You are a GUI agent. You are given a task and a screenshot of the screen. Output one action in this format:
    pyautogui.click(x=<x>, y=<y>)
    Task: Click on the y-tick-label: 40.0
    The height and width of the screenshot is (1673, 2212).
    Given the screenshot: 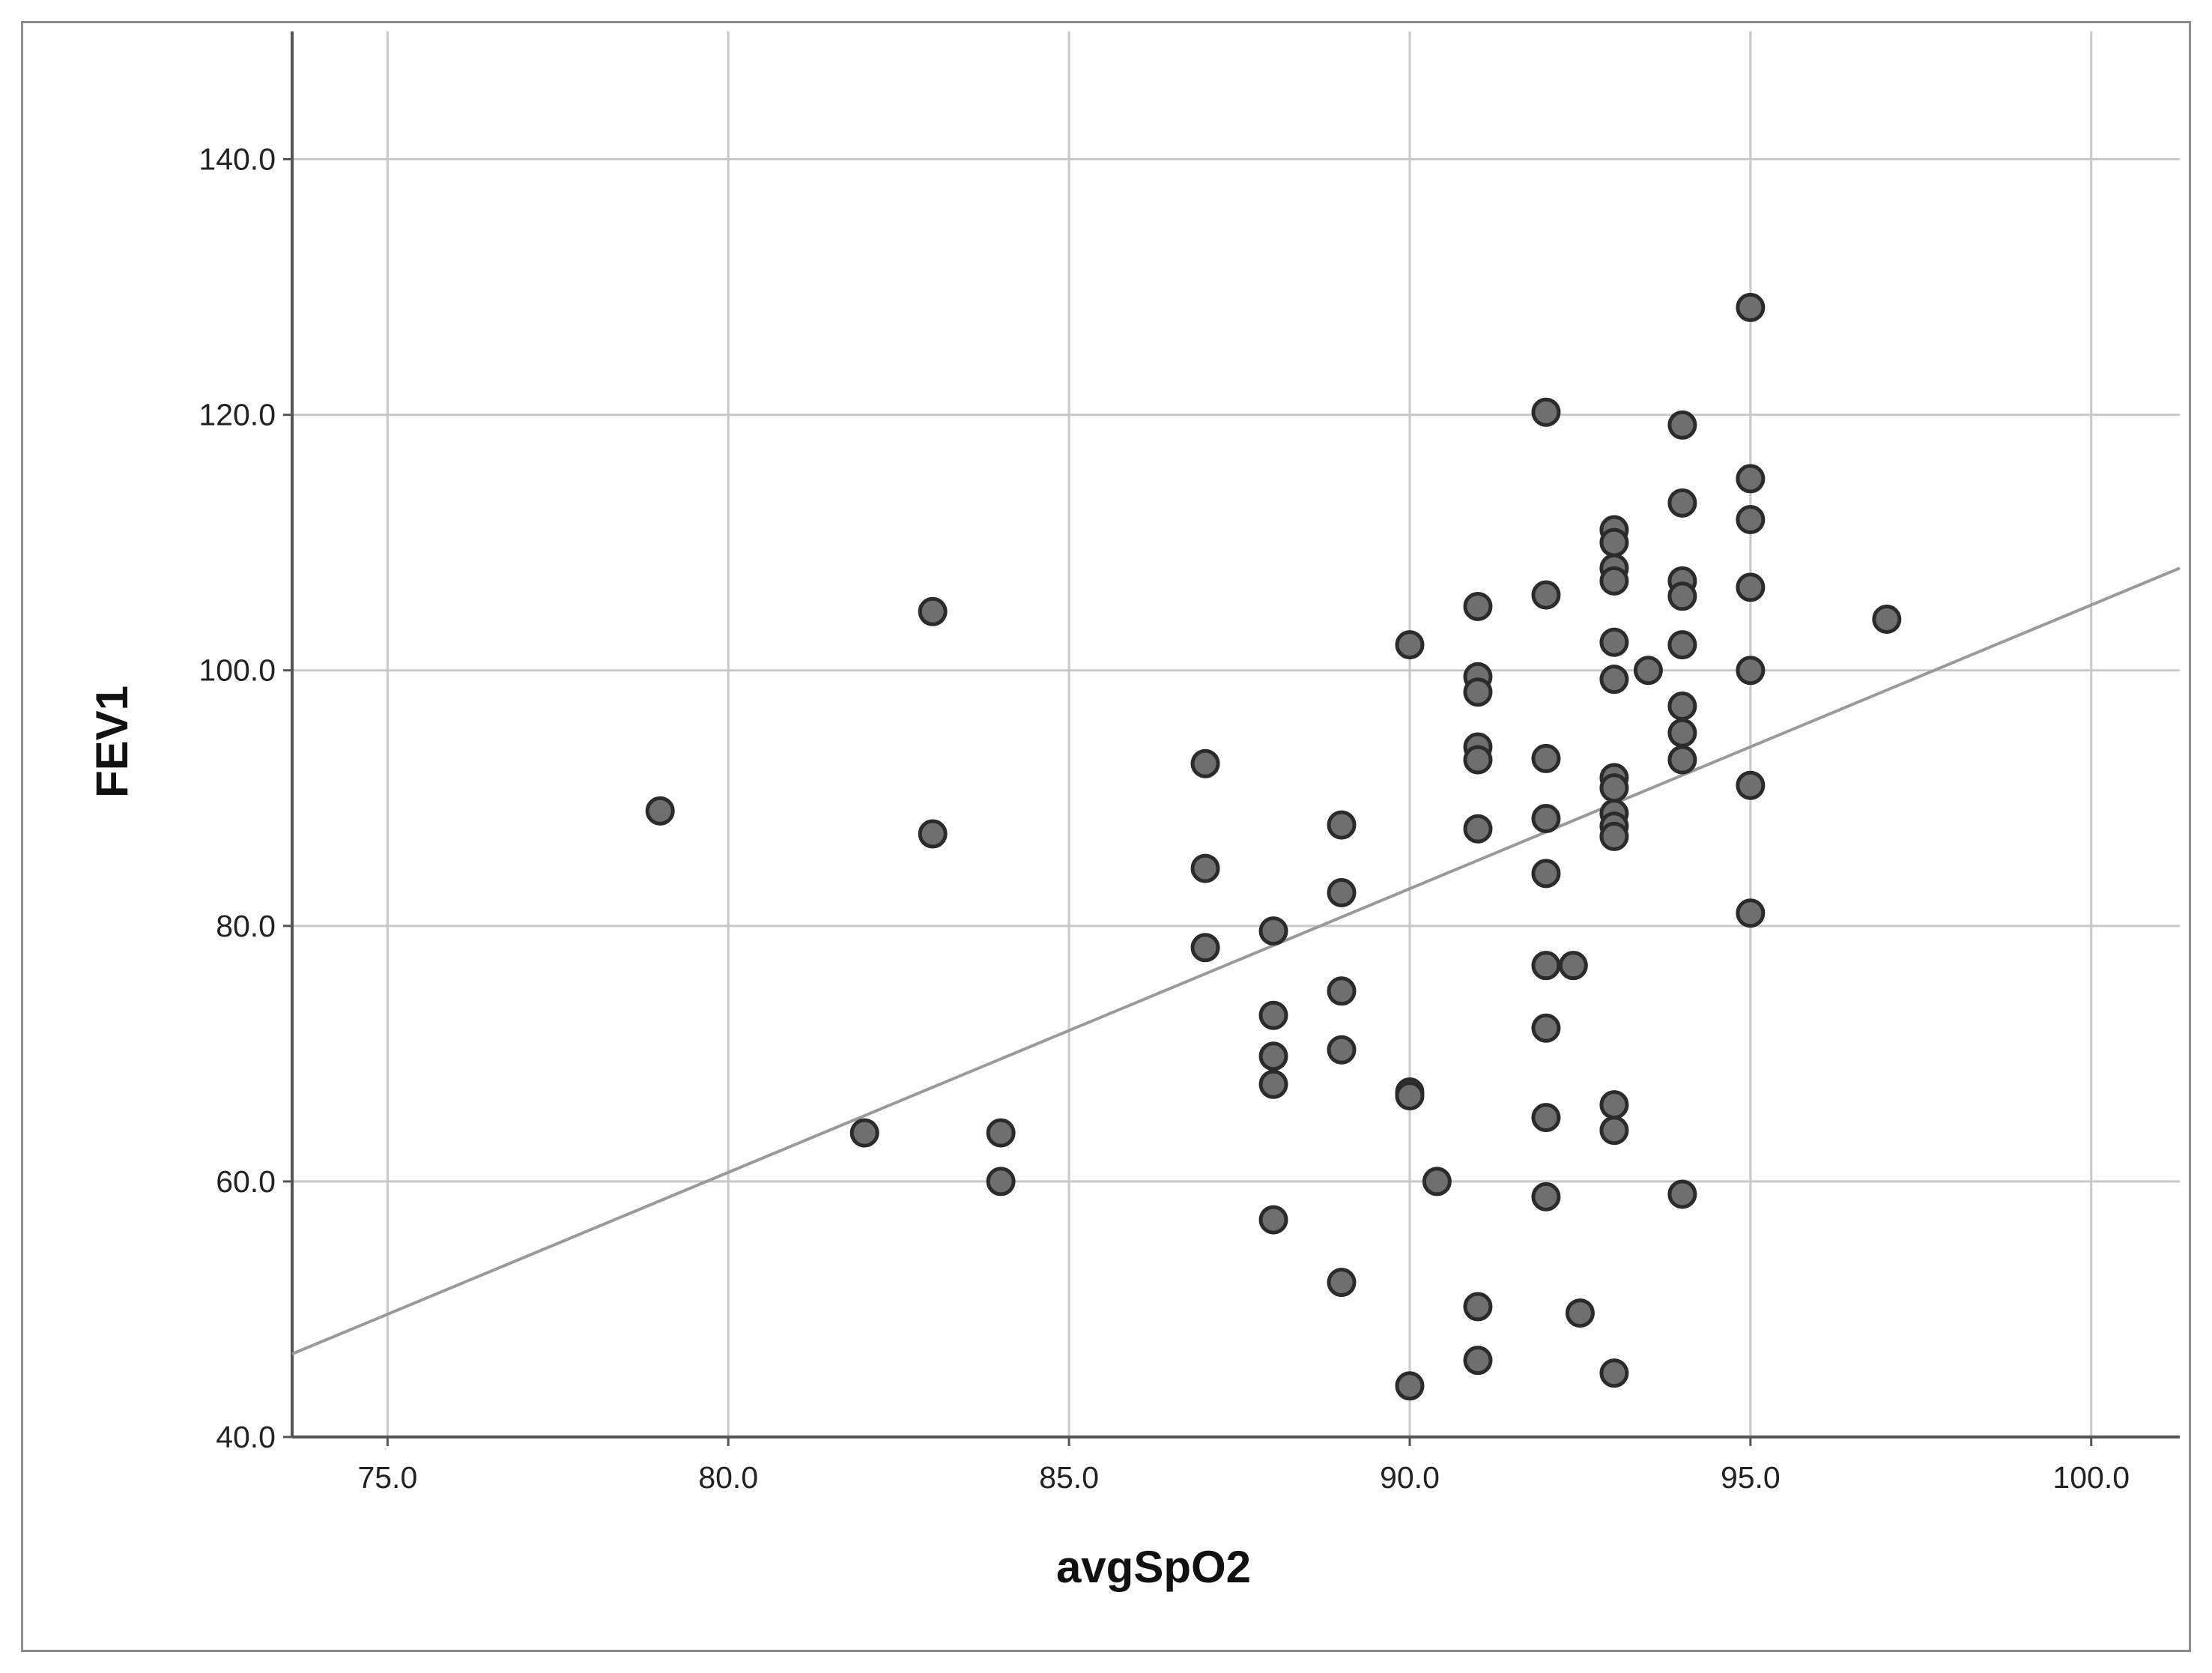 What is the action you would take?
    pyautogui.click(x=246, y=1437)
    